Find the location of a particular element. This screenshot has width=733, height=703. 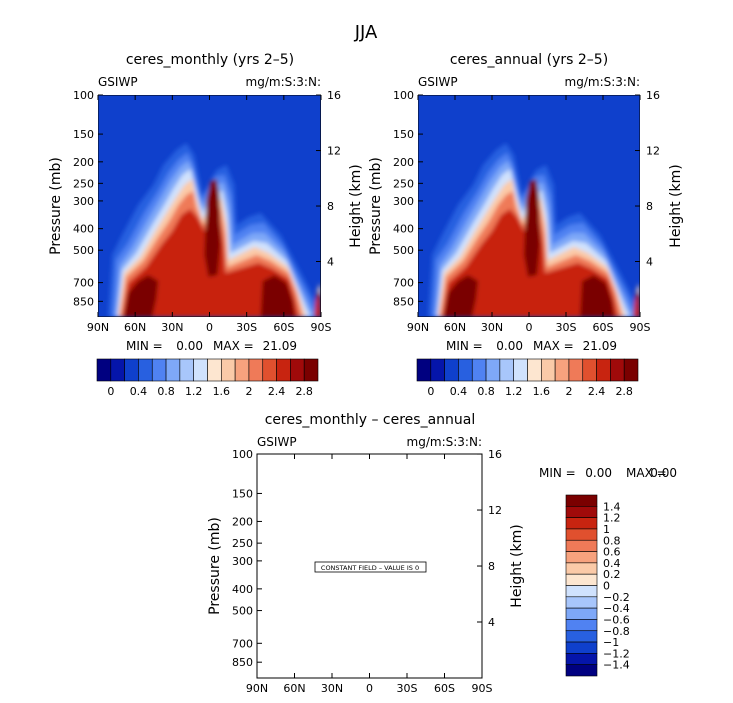

constant-field-box is located at coordinates (370, 567).